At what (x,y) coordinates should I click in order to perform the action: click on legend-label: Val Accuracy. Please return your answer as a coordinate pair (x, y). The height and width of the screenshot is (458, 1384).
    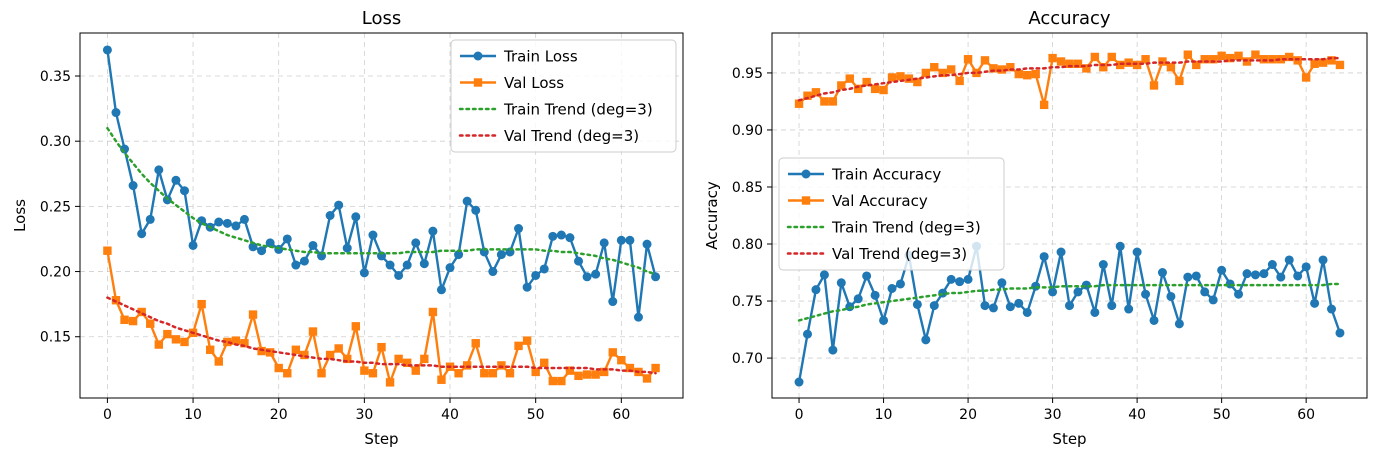
    Looking at the image, I should click on (880, 201).